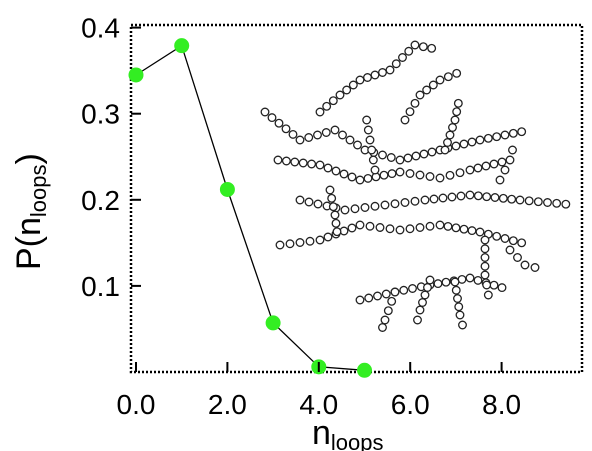 This screenshot has width=592, height=451. I want to click on x-tick-label: 4.0, so click(318, 404).